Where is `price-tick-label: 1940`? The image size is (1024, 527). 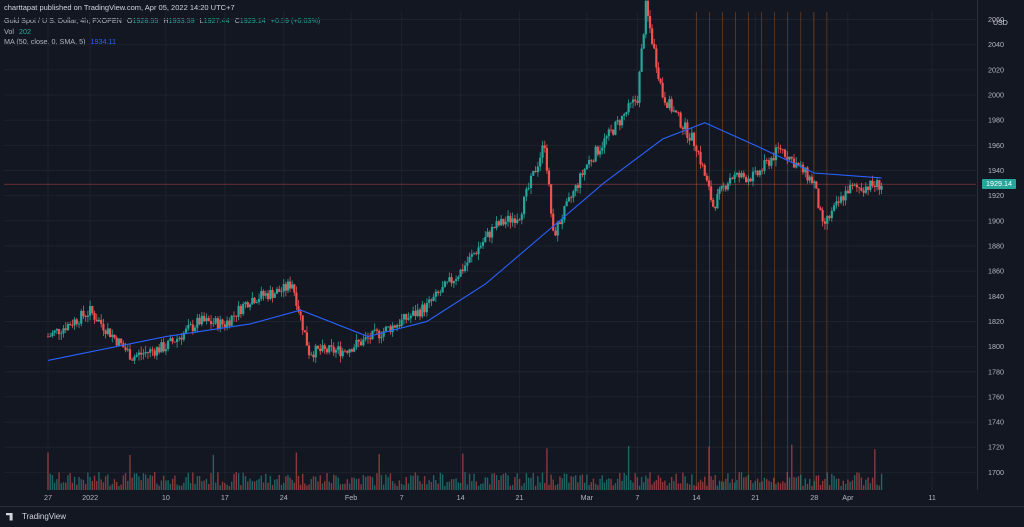 price-tick-label: 1940 is located at coordinates (996, 170).